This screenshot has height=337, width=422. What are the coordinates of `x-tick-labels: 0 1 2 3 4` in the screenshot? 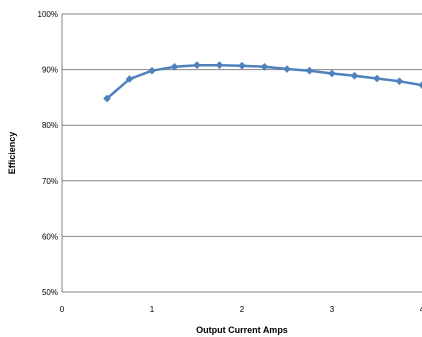 It's located at (241, 309).